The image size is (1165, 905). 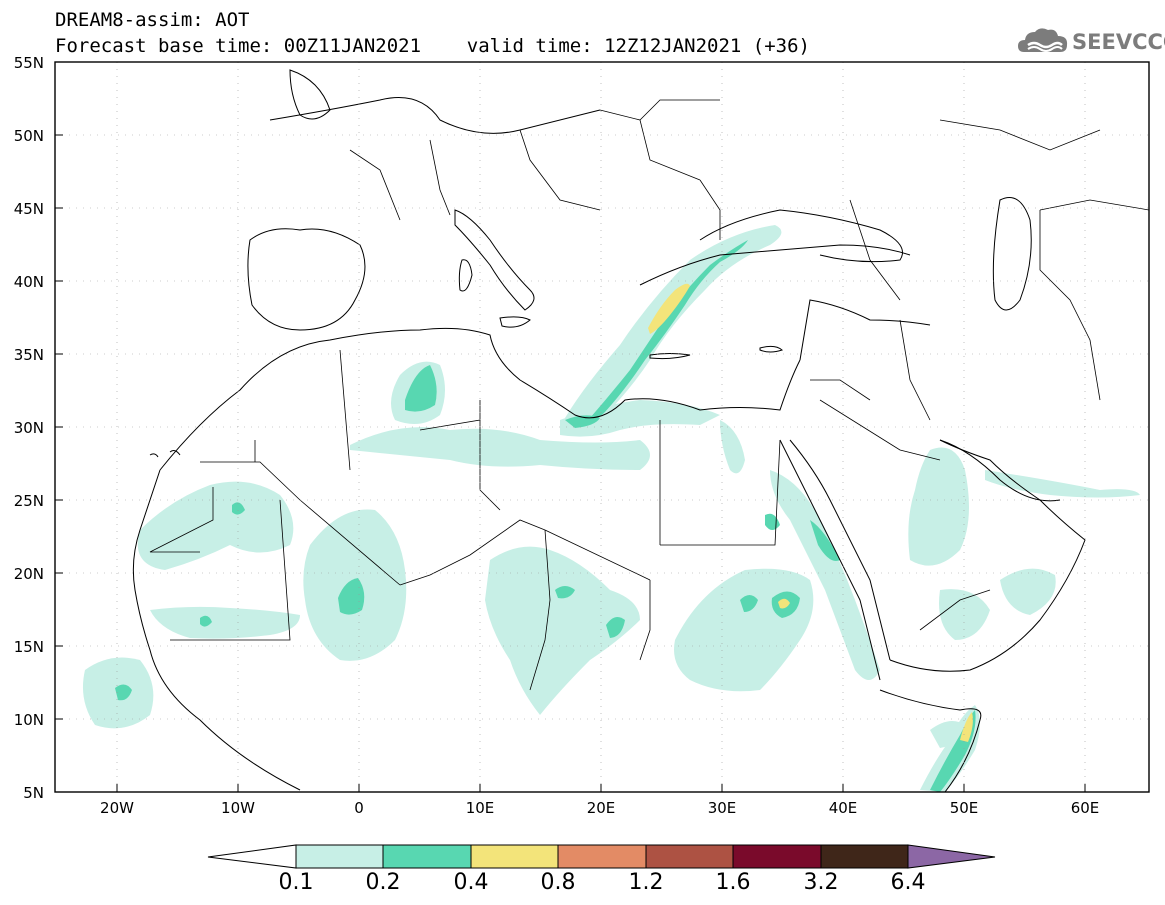 I want to click on plume-red-sea, so click(x=825, y=575).